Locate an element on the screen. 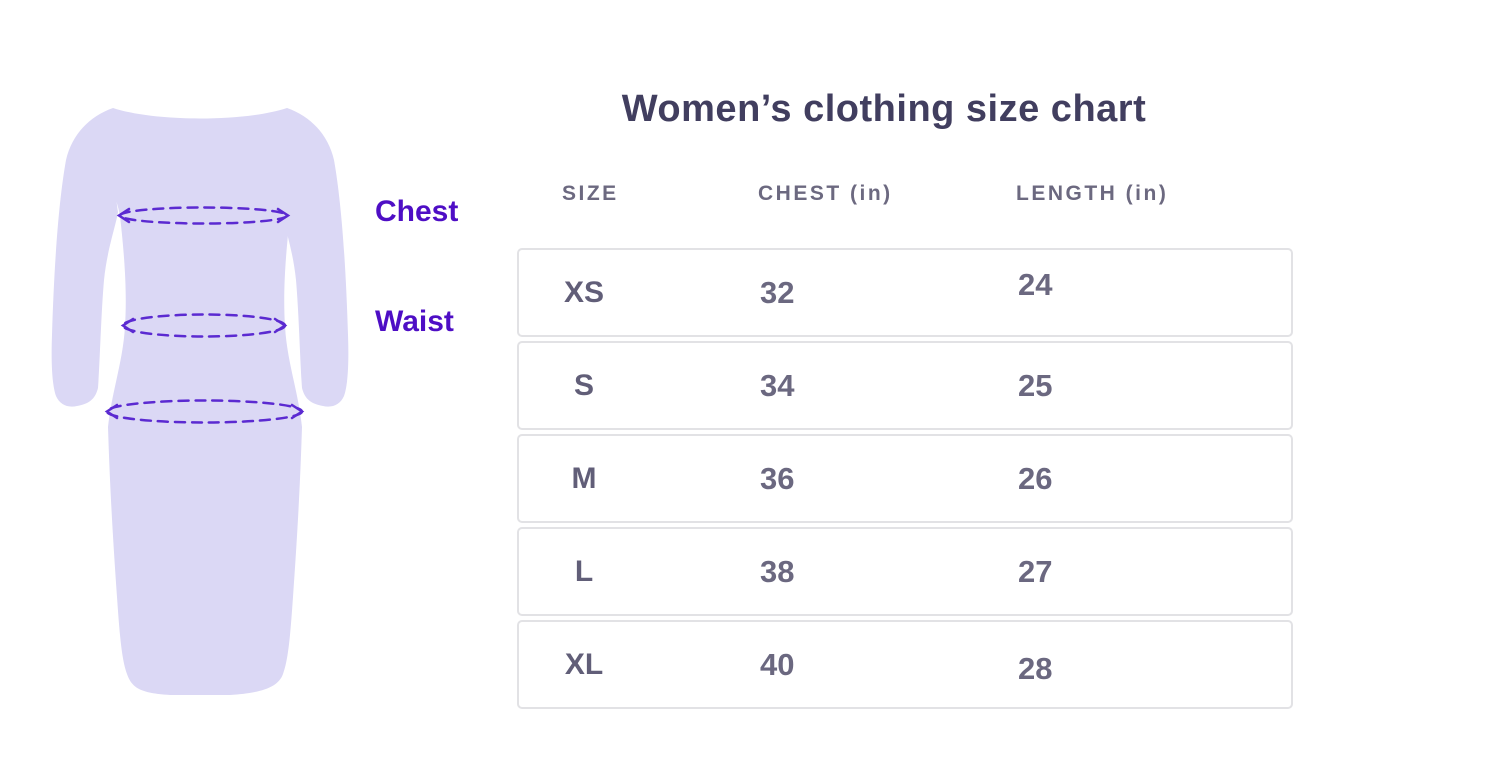 The image size is (1500, 759). chest-arrow-right is located at coordinates (283, 215).